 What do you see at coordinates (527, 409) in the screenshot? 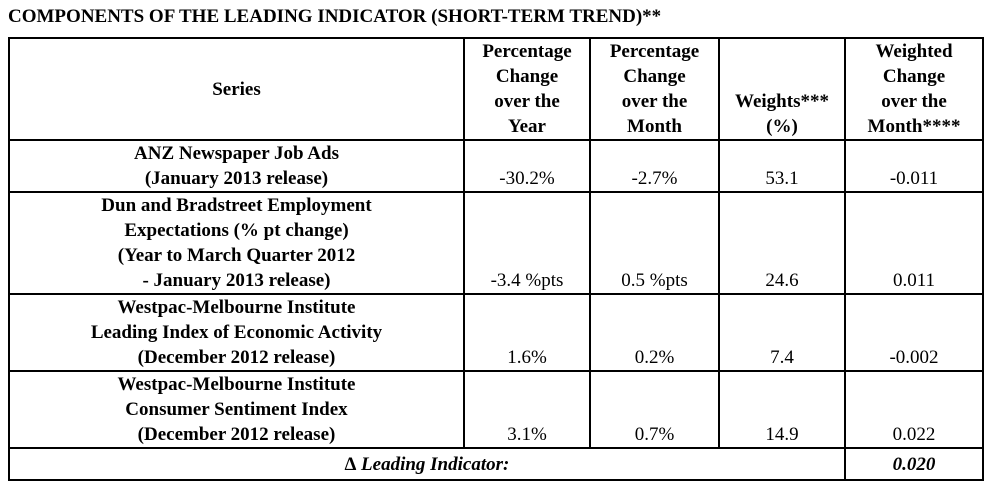
I see `pct-year-cell: 3.1%` at bounding box center [527, 409].